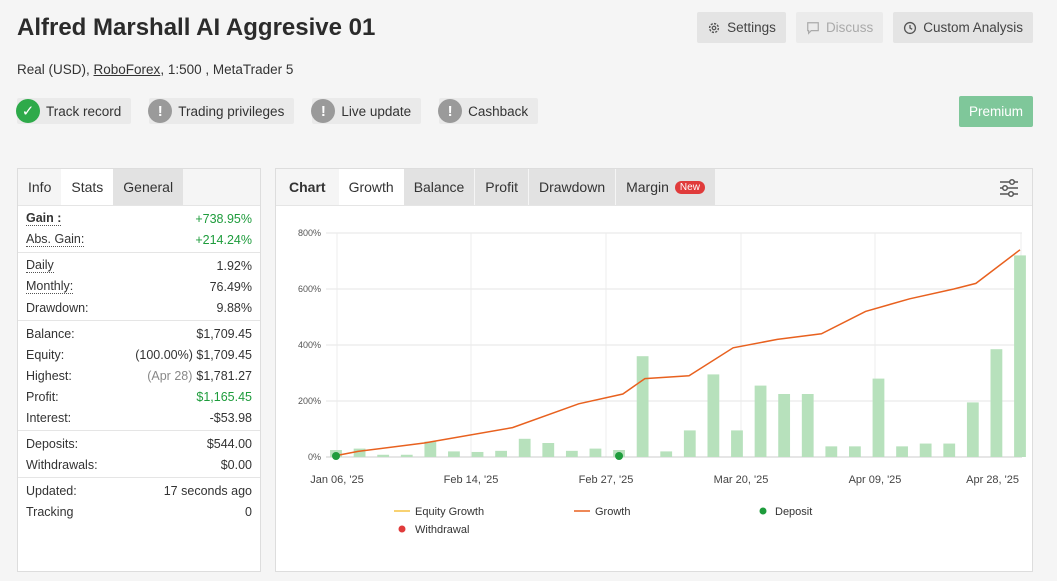 The width and height of the screenshot is (1057, 581). What do you see at coordinates (139, 333) in the screenshot?
I see `stat-balance: Balance: $1,709.45` at bounding box center [139, 333].